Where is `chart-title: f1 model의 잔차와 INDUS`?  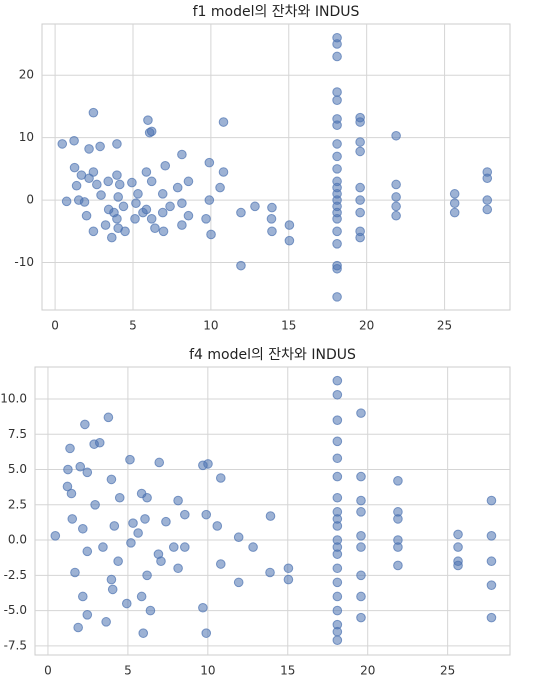
chart-title: f1 model의 잔차와 INDUS is located at coordinates (276, 12).